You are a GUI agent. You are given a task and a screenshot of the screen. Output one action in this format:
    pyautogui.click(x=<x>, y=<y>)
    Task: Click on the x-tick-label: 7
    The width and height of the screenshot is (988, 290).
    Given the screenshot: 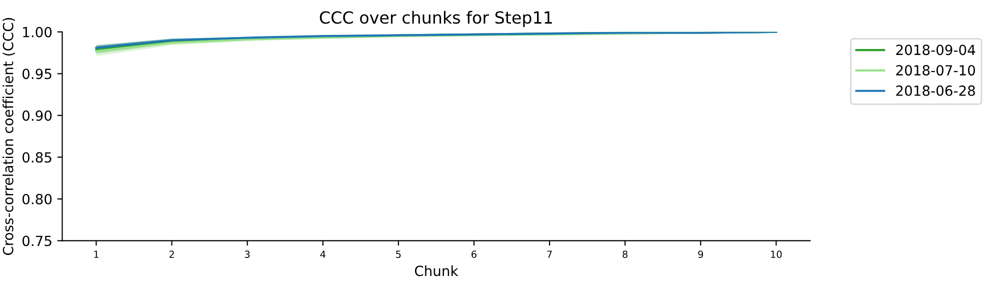 What is the action you would take?
    pyautogui.click(x=549, y=254)
    